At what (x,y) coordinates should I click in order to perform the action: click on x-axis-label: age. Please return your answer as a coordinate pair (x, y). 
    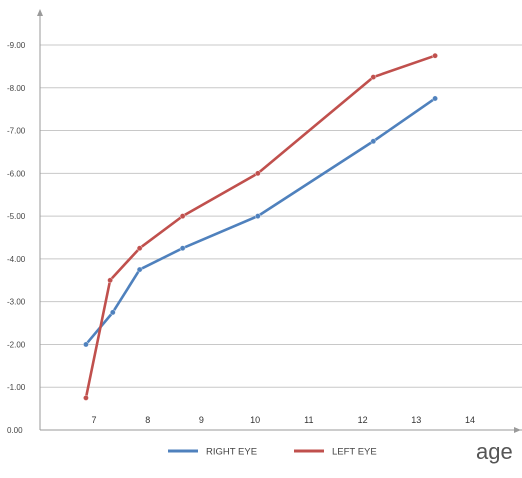
    Looking at the image, I should click on (494, 451).